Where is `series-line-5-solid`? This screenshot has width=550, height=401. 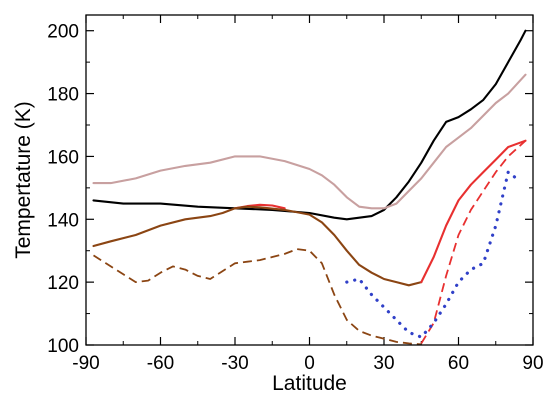
series-line-5-solid is located at coordinates (473, 211).